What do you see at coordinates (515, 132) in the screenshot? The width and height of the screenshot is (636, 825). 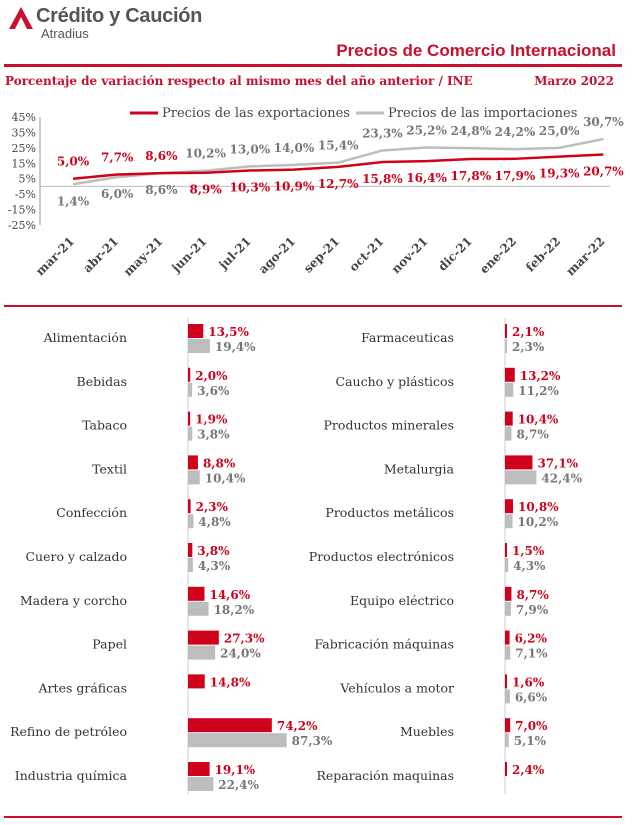 I see `import-data-label: 24,2%` at bounding box center [515, 132].